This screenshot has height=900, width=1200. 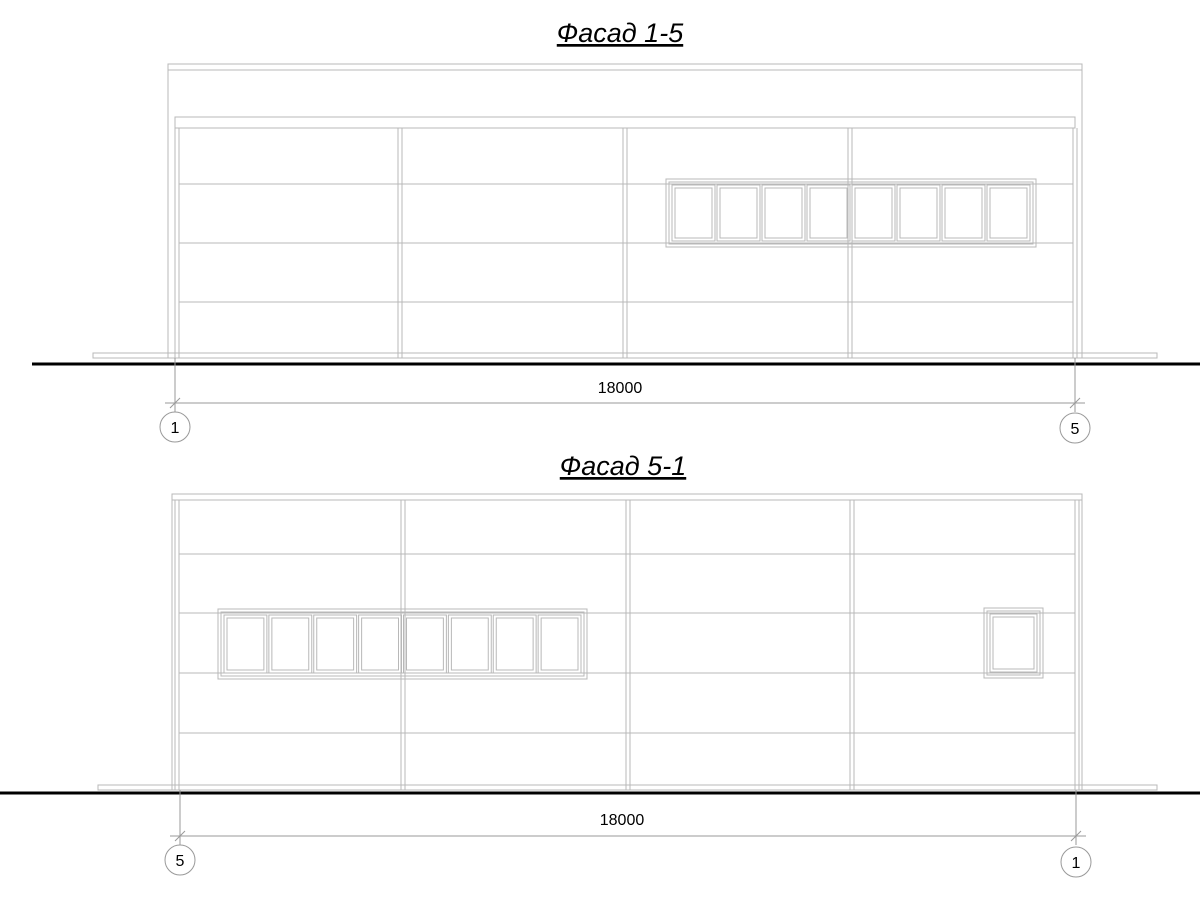 What do you see at coordinates (620, 33) in the screenshot?
I see `facade-title: Фасад 1-5` at bounding box center [620, 33].